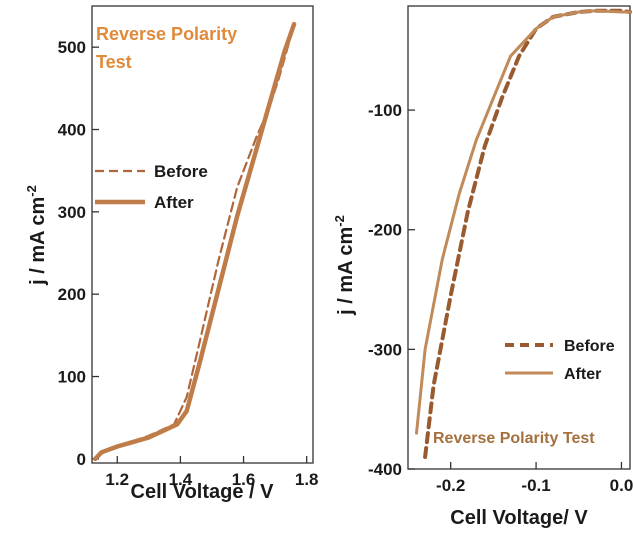  What do you see at coordinates (621, 485) in the screenshot?
I see `right-x-tick-label: 0.0` at bounding box center [621, 485].